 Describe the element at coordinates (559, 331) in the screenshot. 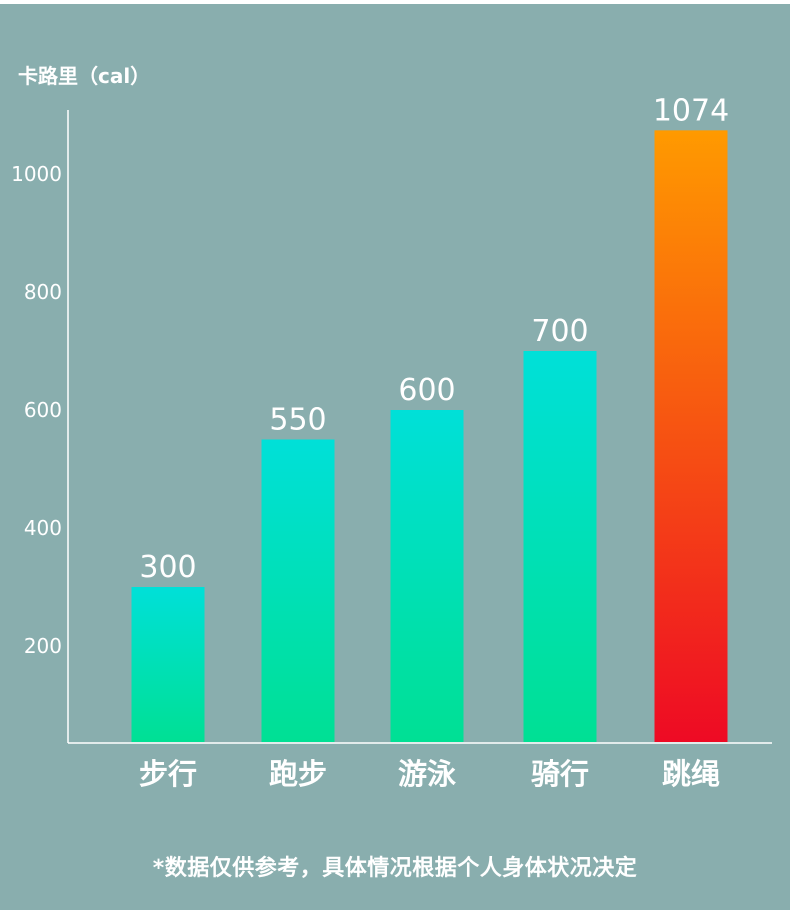

I see `bar-value-label: 700` at that location.